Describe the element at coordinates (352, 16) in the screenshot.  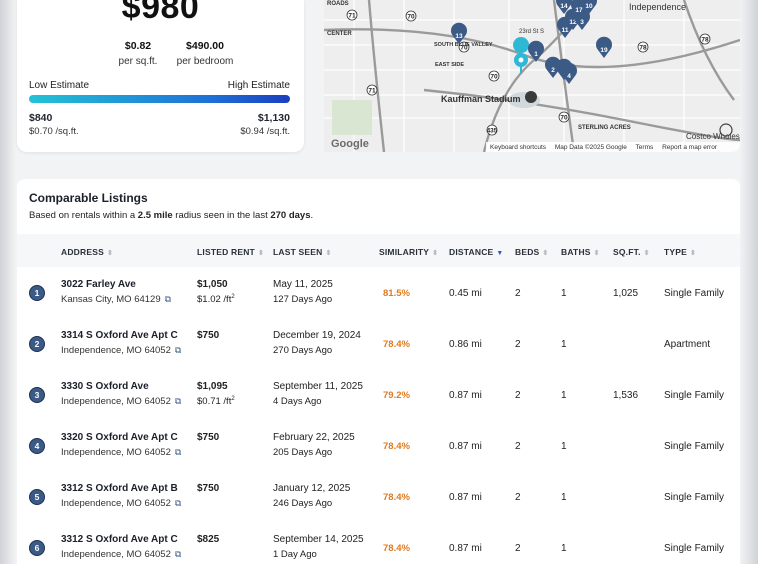
I see `shield-label: 71` at that location.